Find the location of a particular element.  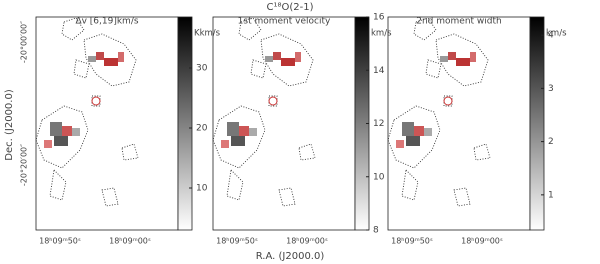

y-tick-label: -20°00′00″ is located at coordinates (24, 42).